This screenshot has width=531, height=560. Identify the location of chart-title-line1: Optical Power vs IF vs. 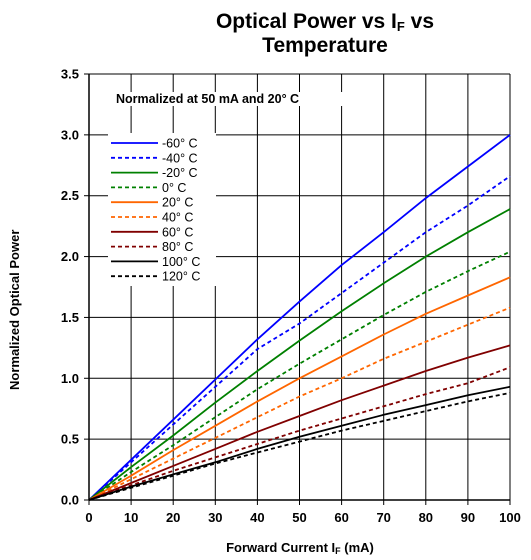
(325, 22).